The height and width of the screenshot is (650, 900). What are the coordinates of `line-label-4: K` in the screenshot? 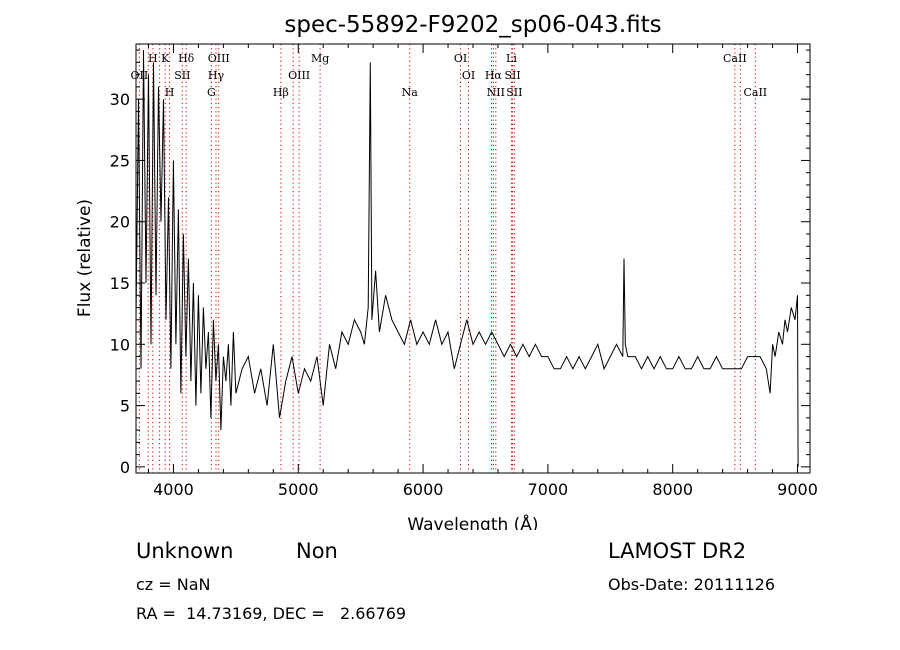 It's located at (165, 58).